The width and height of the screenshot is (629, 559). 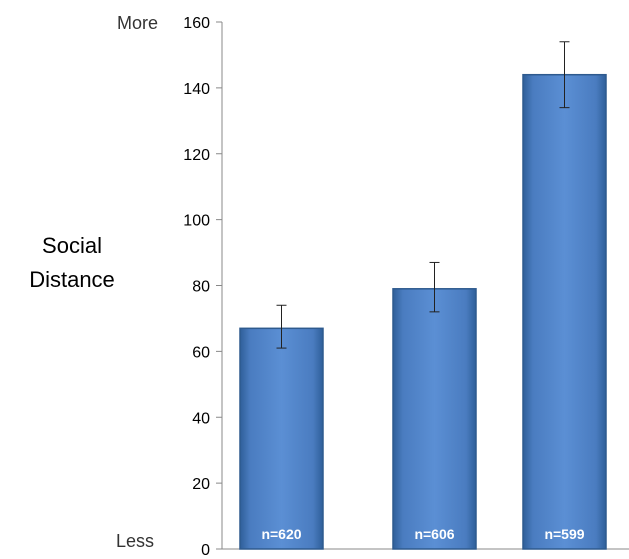 I want to click on y-axis-less-label: Less, so click(x=135, y=541).